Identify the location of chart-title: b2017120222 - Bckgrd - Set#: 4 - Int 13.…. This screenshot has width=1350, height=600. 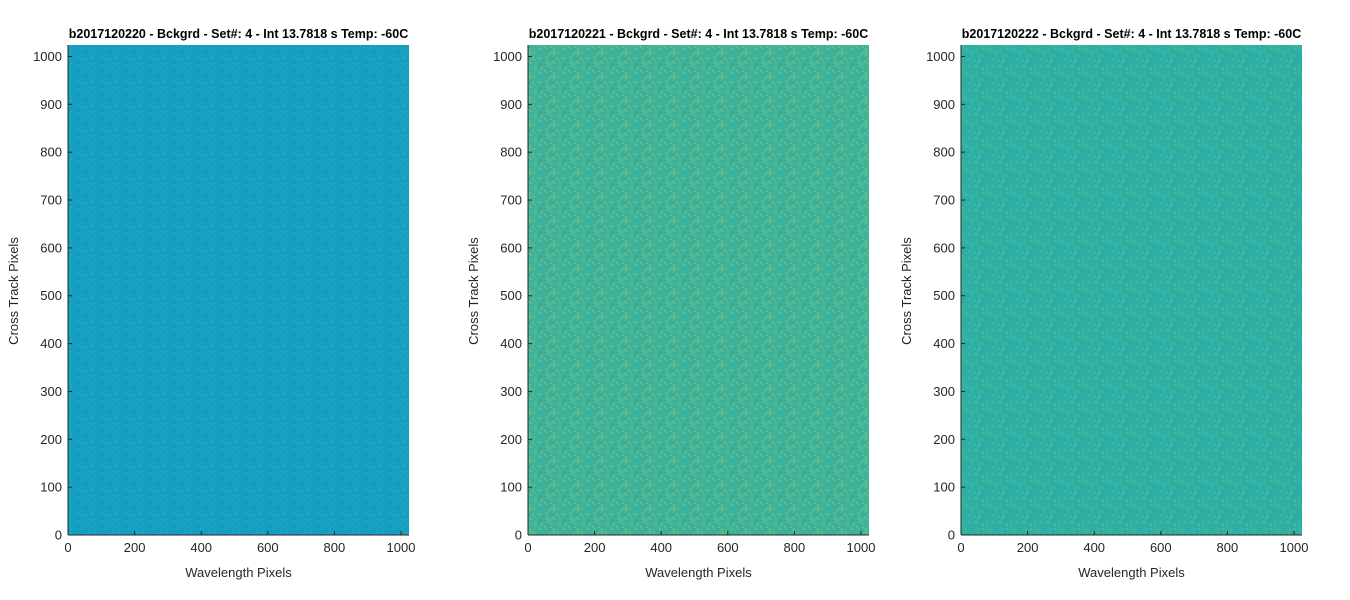
(1132, 34).